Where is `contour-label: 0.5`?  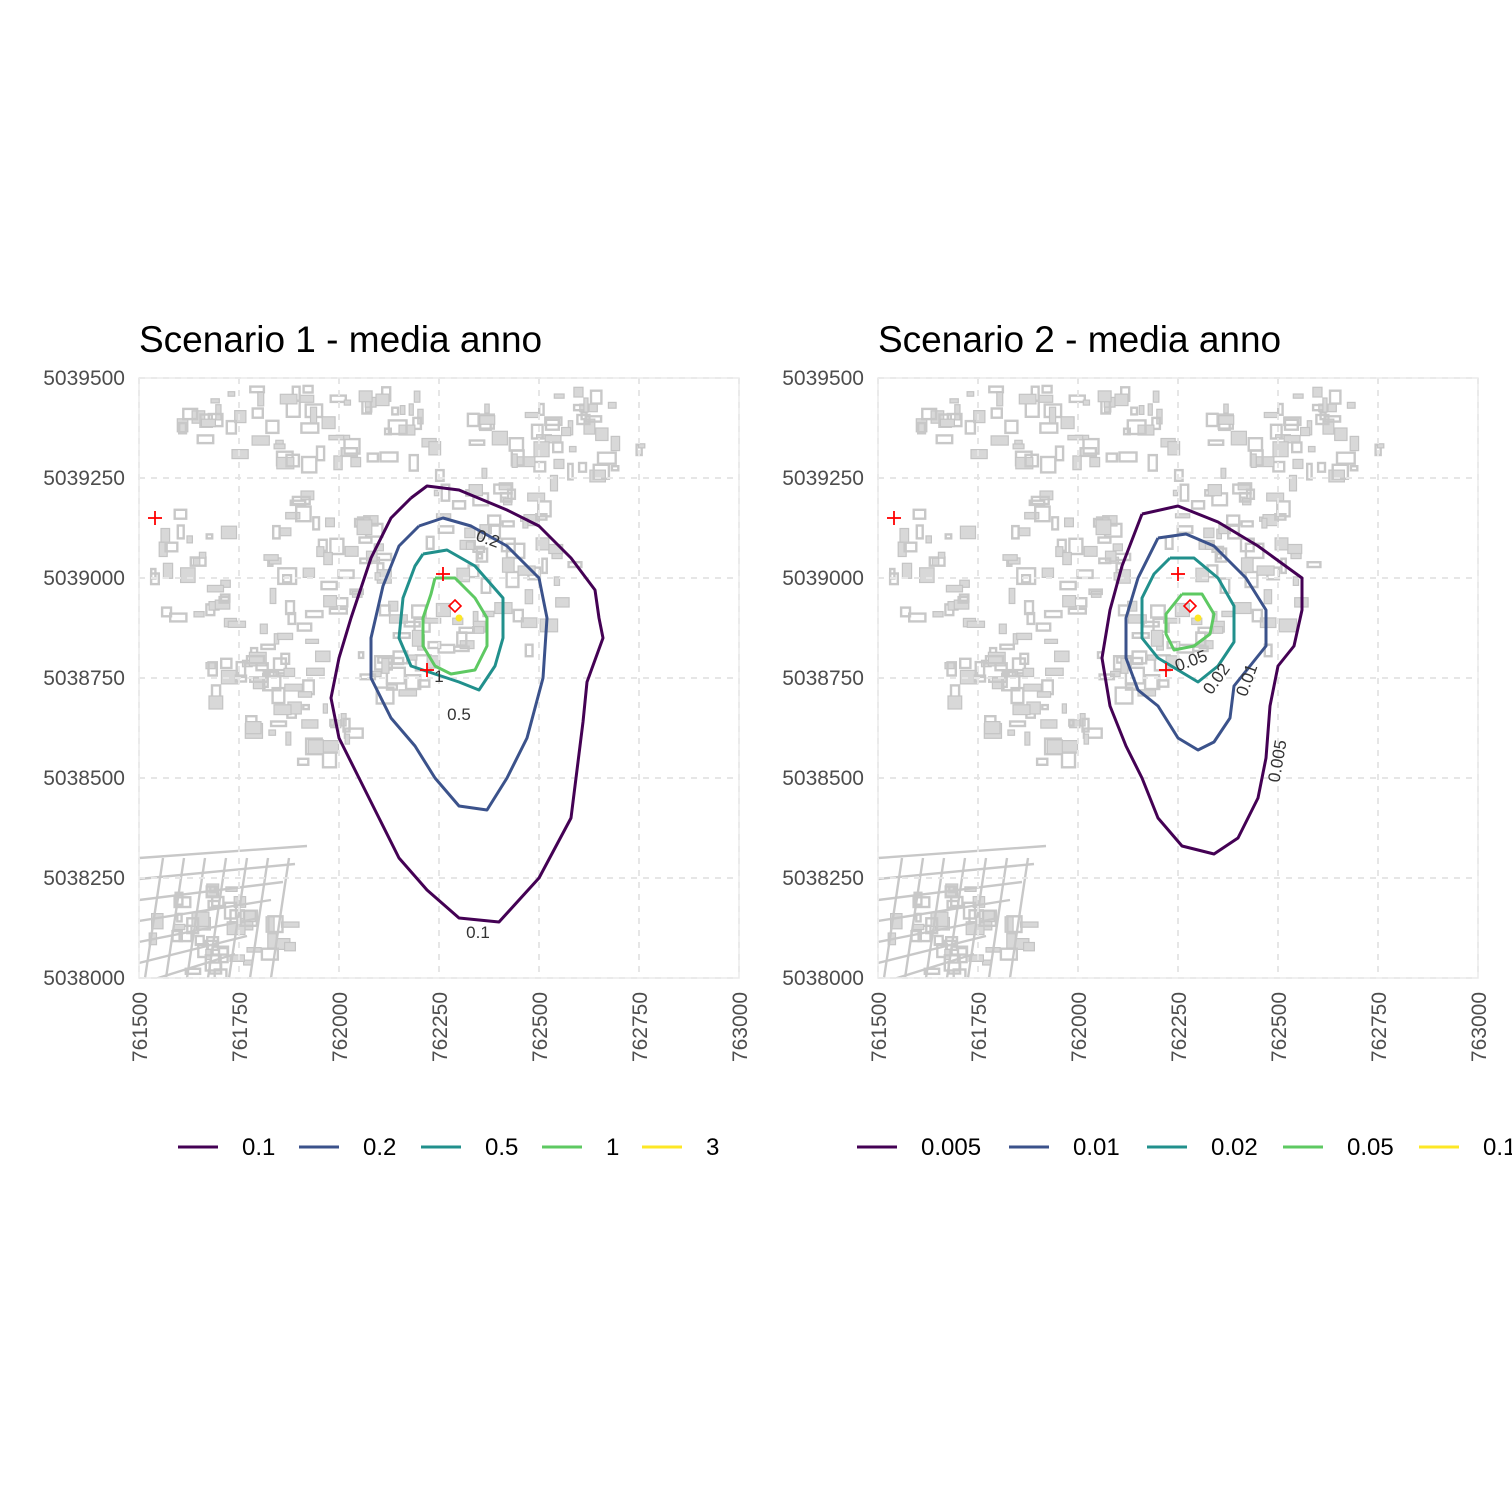 contour-label: 0.5 is located at coordinates (459, 714).